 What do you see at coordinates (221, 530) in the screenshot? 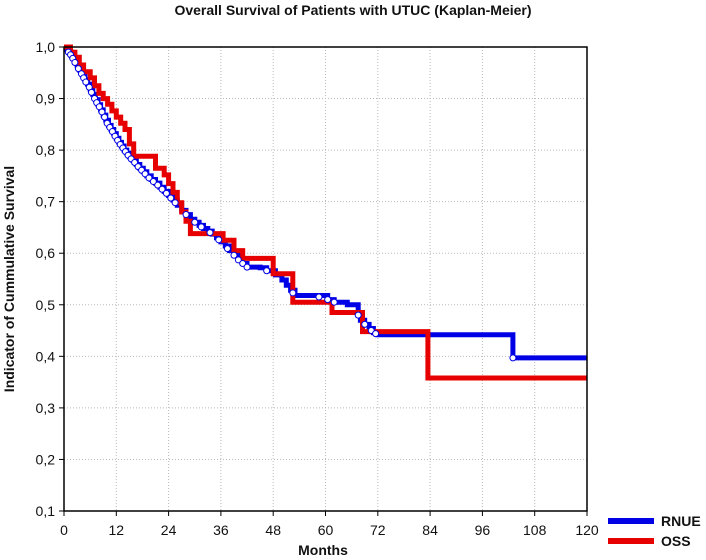
I see `x-tick-label: 36` at bounding box center [221, 530].